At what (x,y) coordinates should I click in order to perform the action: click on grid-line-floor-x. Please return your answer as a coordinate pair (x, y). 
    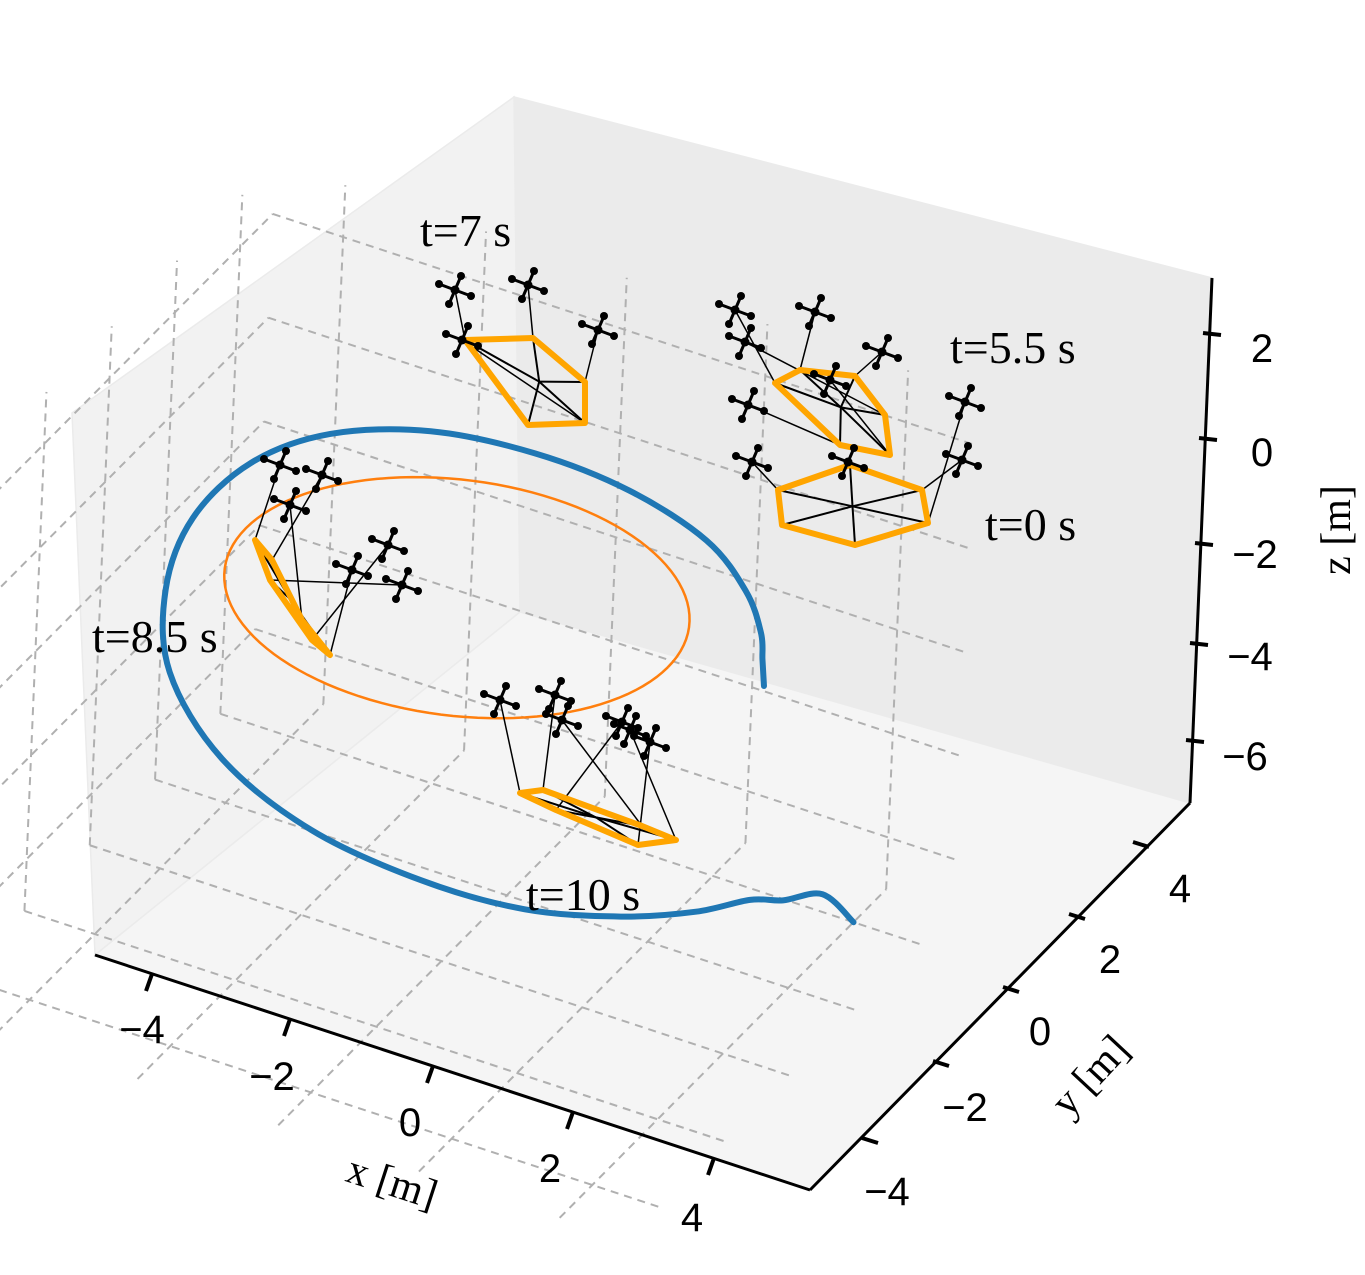
    Looking at the image, I should click on (300, 914).